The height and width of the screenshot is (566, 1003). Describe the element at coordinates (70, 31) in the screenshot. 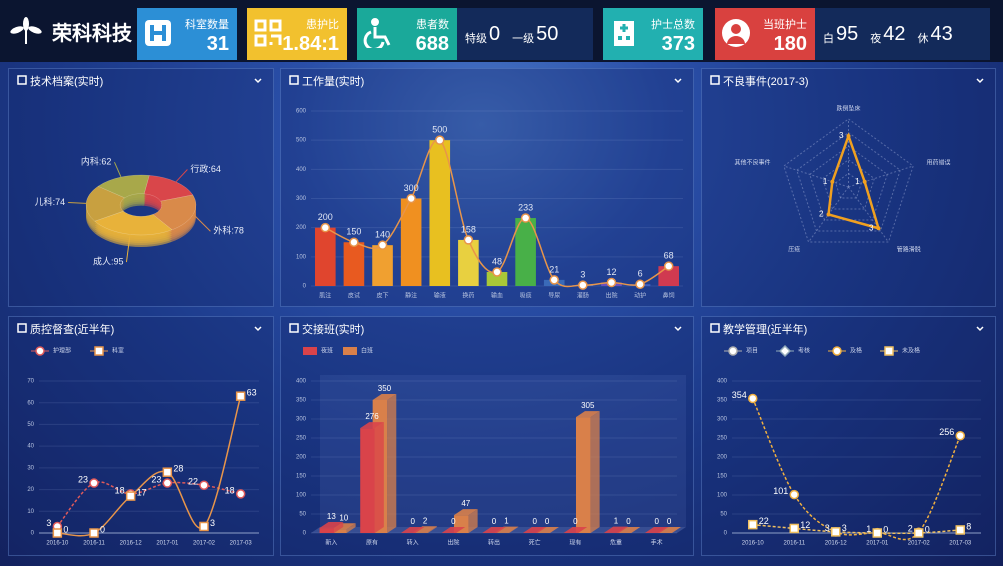

I see `brand: 荣科科技` at that location.